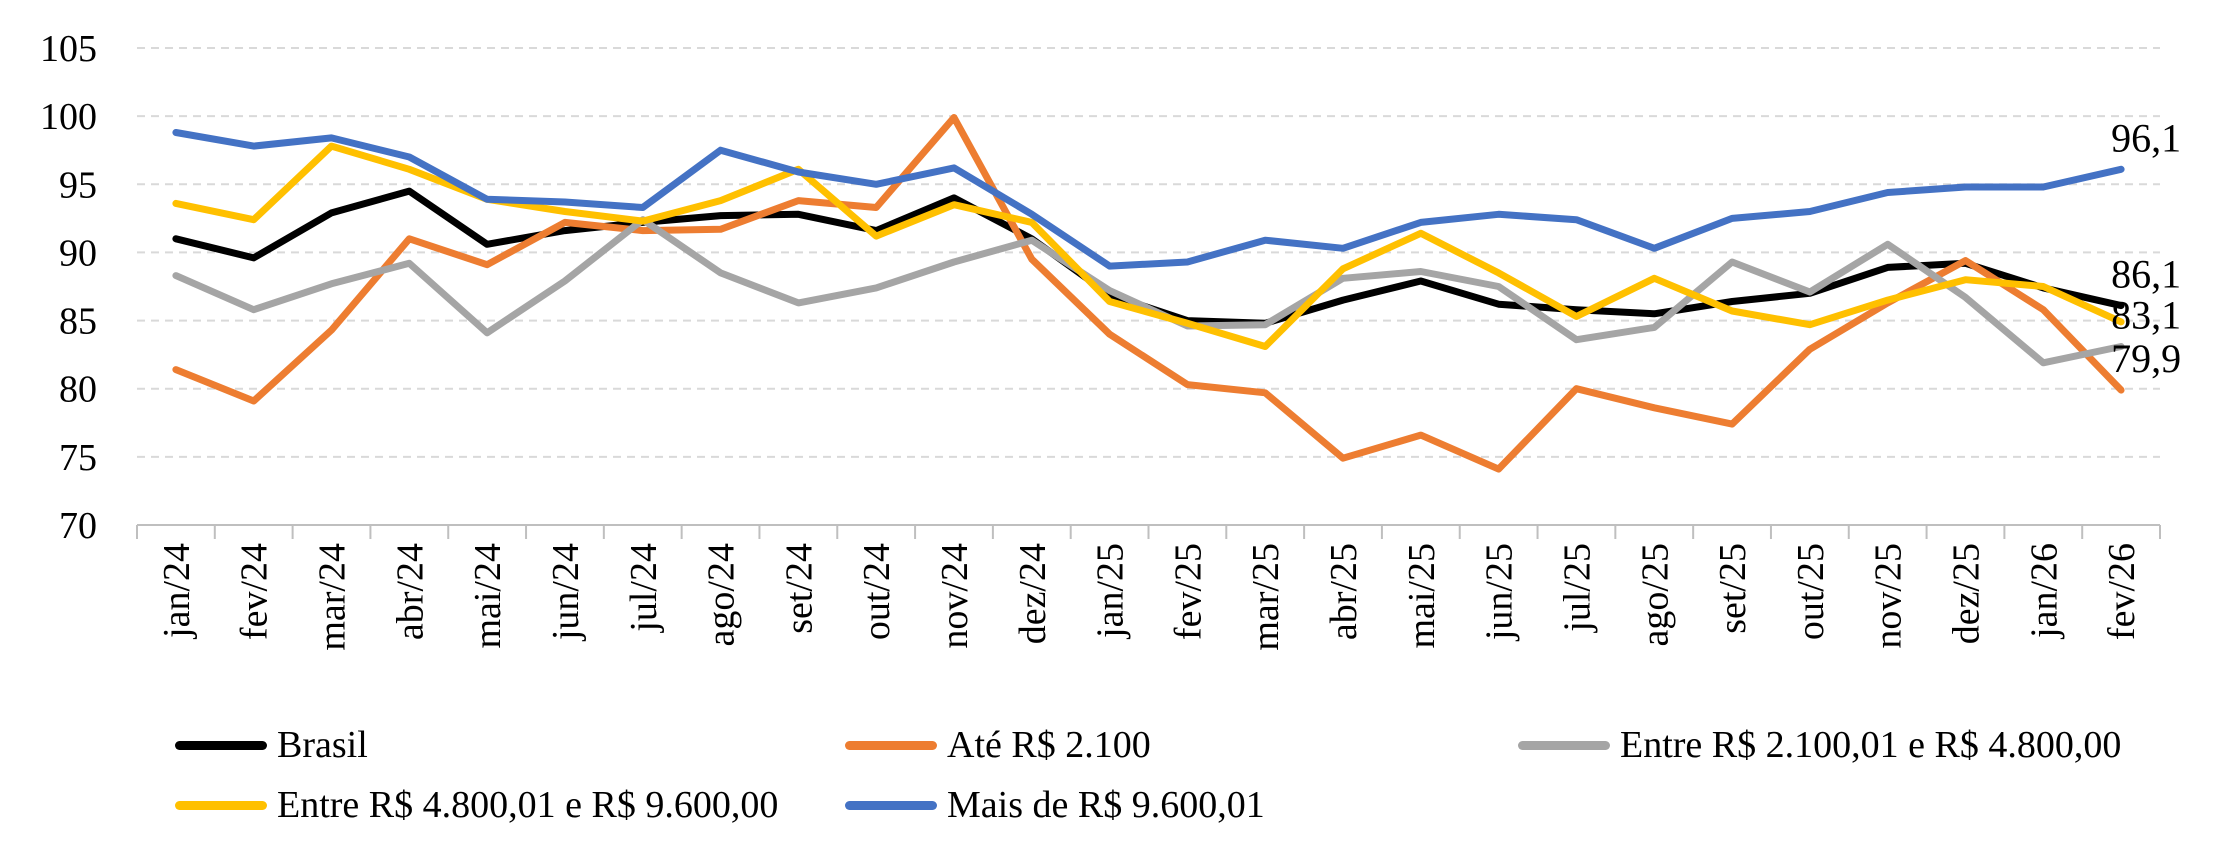  I want to click on y-tick-label-3: 85, so click(78, 322).